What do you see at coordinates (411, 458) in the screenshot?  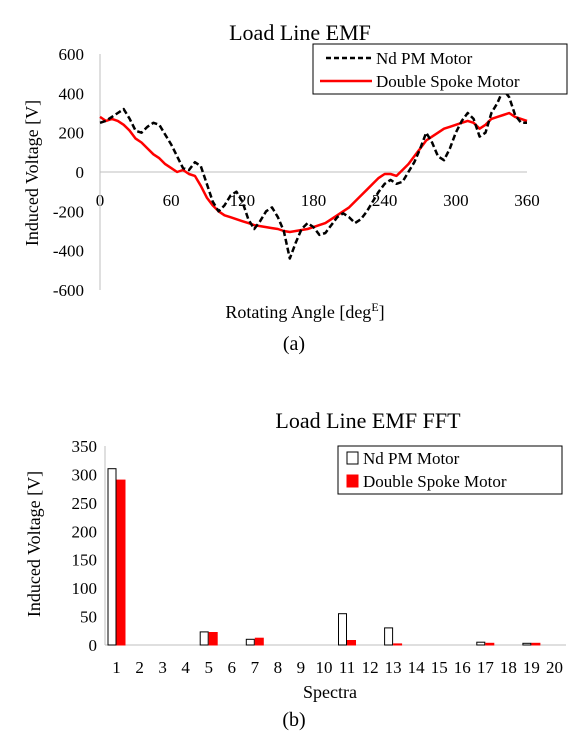 I see `chart-b-legend-nd: Nd PM Motor` at bounding box center [411, 458].